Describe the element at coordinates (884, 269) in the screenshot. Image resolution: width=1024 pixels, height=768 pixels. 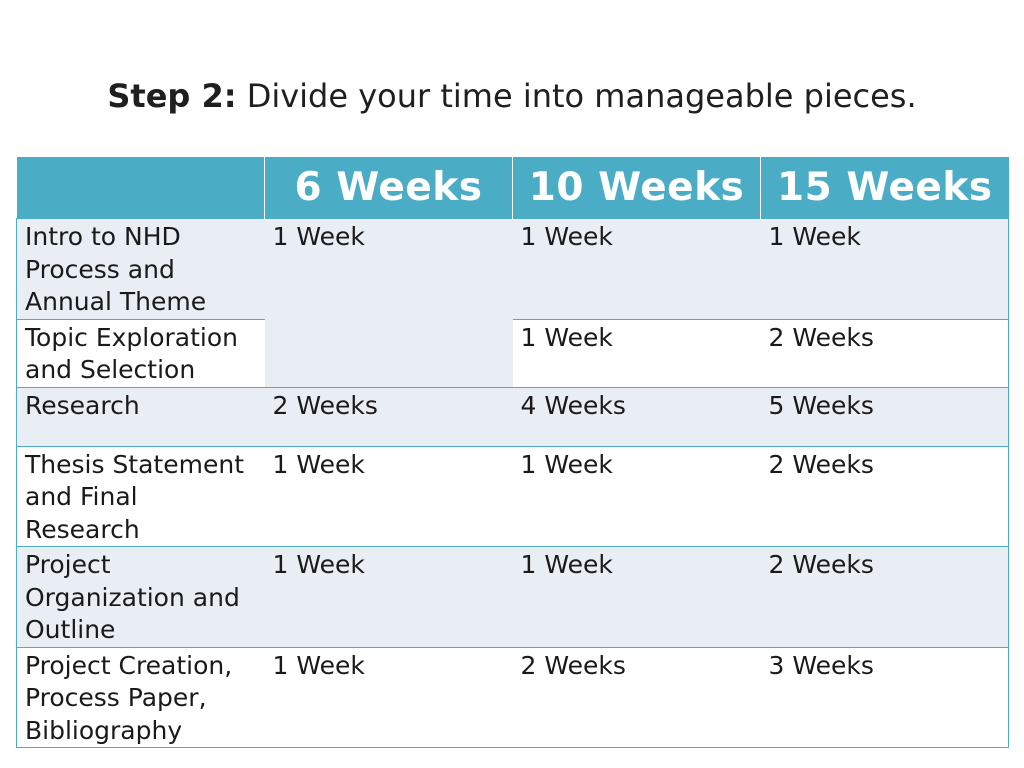
I see `fifteen-week-cell: 1 Week` at that location.